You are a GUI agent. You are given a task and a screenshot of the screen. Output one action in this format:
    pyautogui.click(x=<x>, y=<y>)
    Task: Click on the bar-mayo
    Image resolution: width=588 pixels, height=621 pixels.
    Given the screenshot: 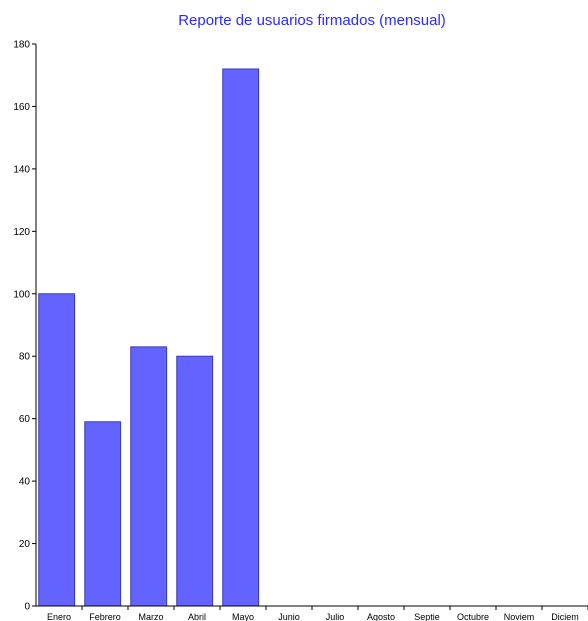 What is the action you would take?
    pyautogui.click(x=241, y=337)
    